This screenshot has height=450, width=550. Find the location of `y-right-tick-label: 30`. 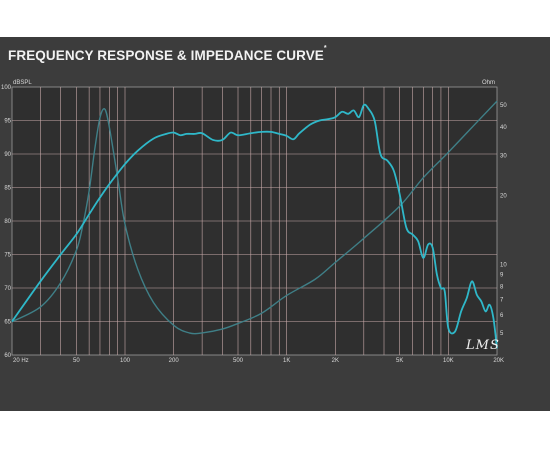

y-right-tick-label: 30 is located at coordinates (503, 157).